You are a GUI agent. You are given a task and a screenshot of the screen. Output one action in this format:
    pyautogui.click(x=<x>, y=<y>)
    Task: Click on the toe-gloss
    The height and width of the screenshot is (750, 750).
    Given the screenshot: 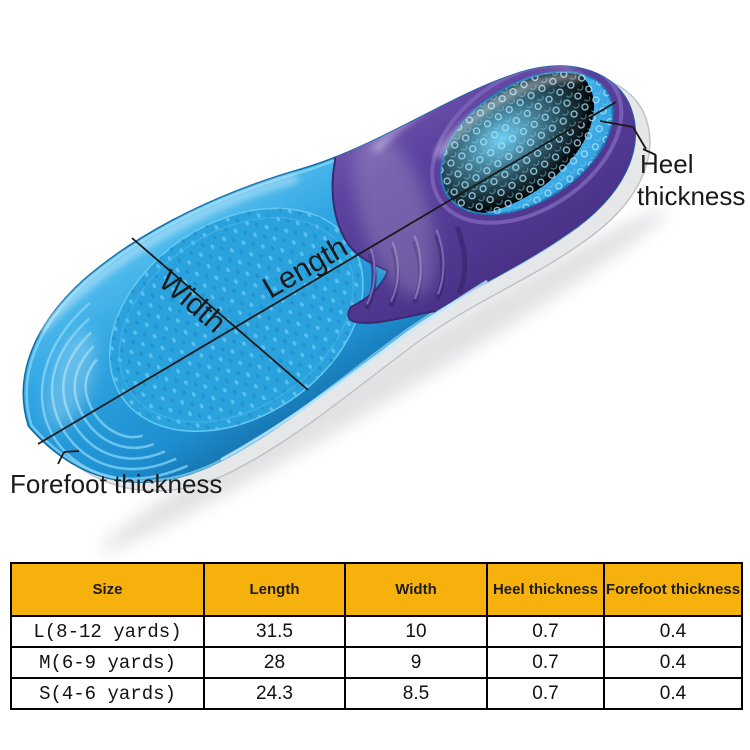 What is the action you would take?
    pyautogui.click(x=70, y=380)
    